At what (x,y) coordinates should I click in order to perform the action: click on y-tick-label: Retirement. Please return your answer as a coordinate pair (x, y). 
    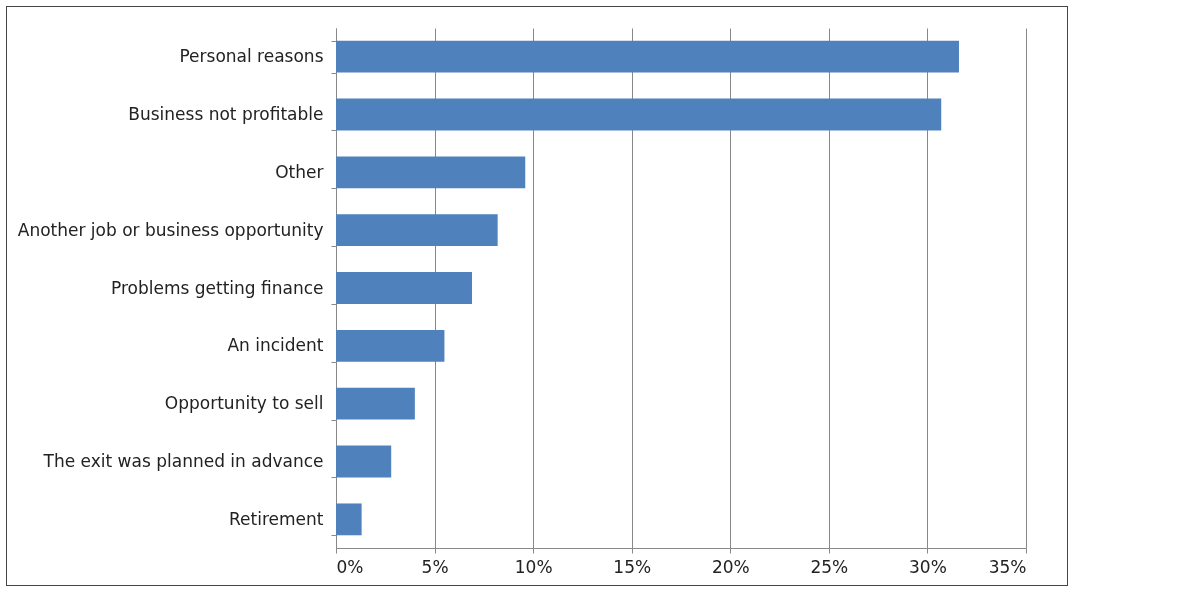
    Looking at the image, I should click on (276, 518).